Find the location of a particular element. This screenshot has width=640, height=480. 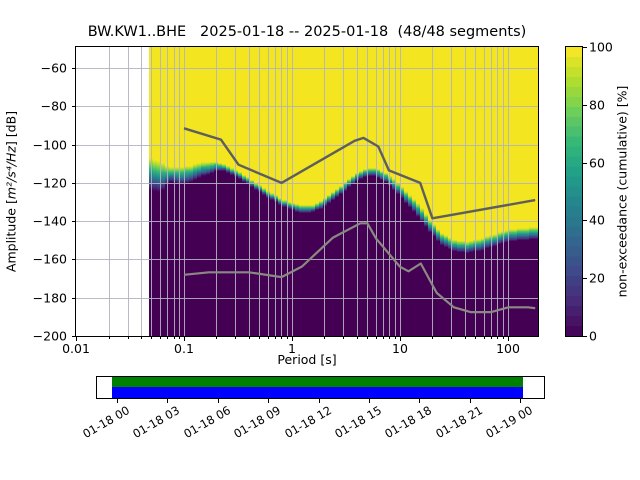

timeline-tick-label: 01-18 12 is located at coordinates (308, 422).